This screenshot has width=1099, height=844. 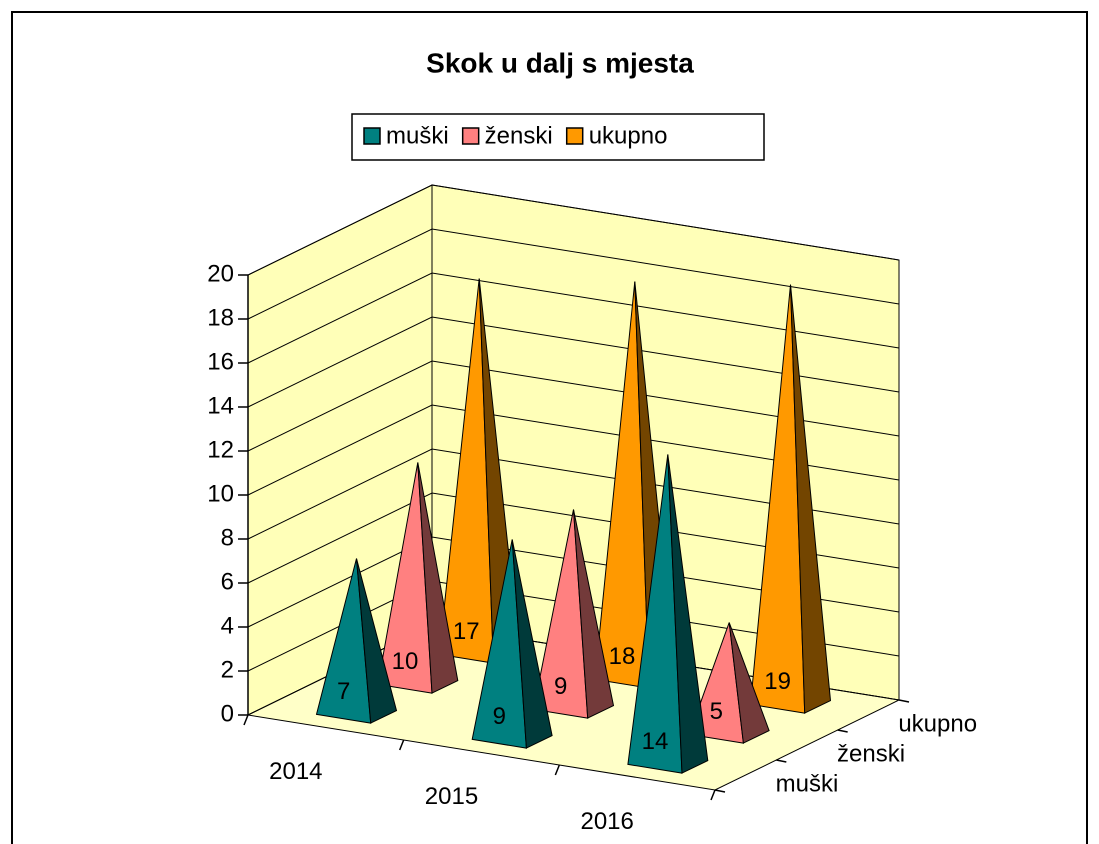 I want to click on data-label: 5, so click(x=716, y=711).